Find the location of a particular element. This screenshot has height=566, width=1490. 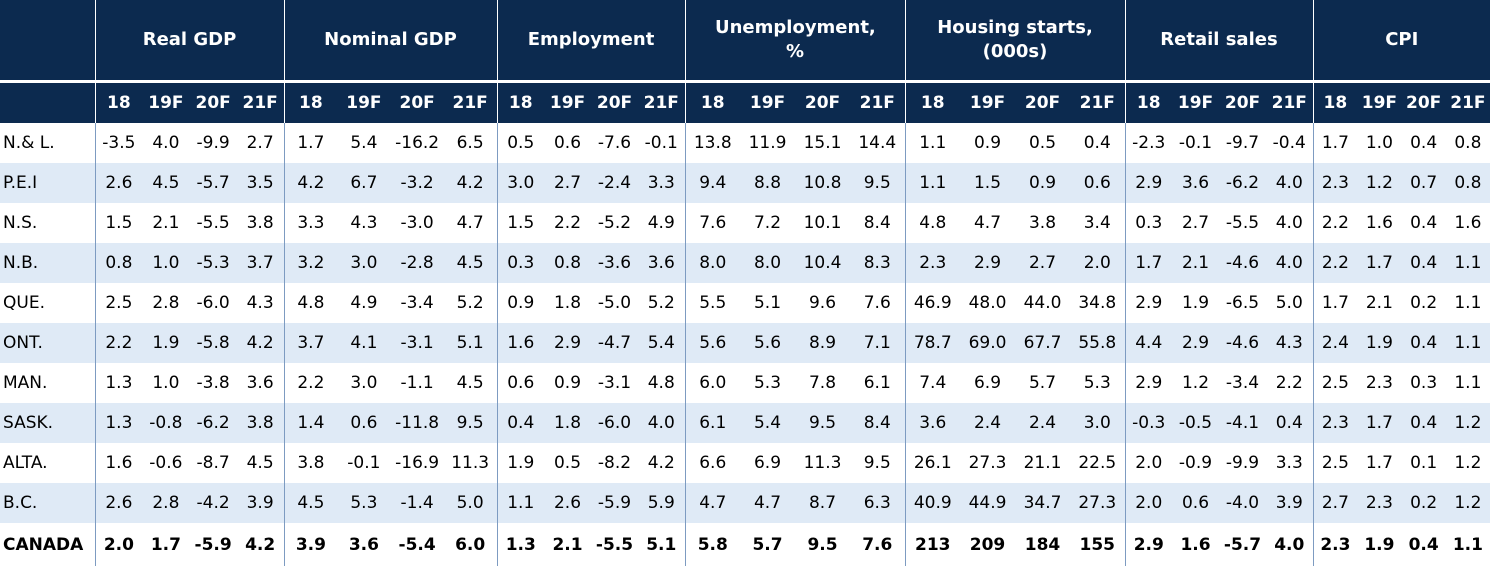

year-header: 18 is located at coordinates (932, 102).